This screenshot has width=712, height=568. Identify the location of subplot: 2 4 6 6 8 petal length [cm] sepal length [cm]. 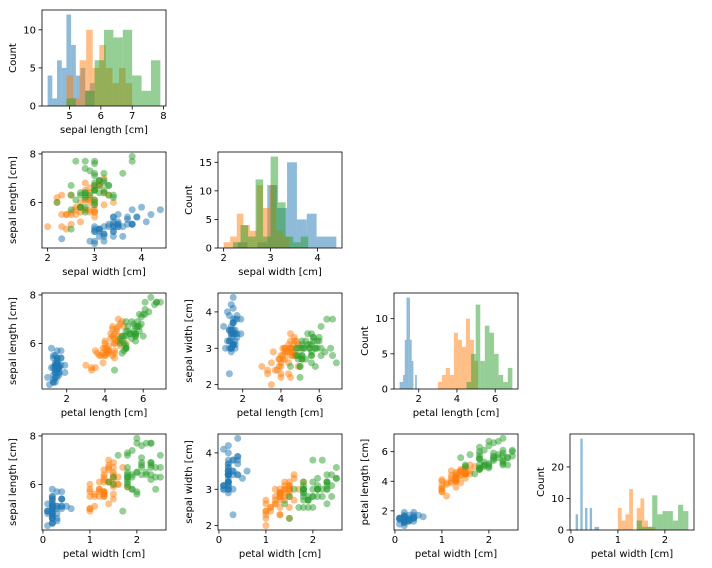
(87, 354).